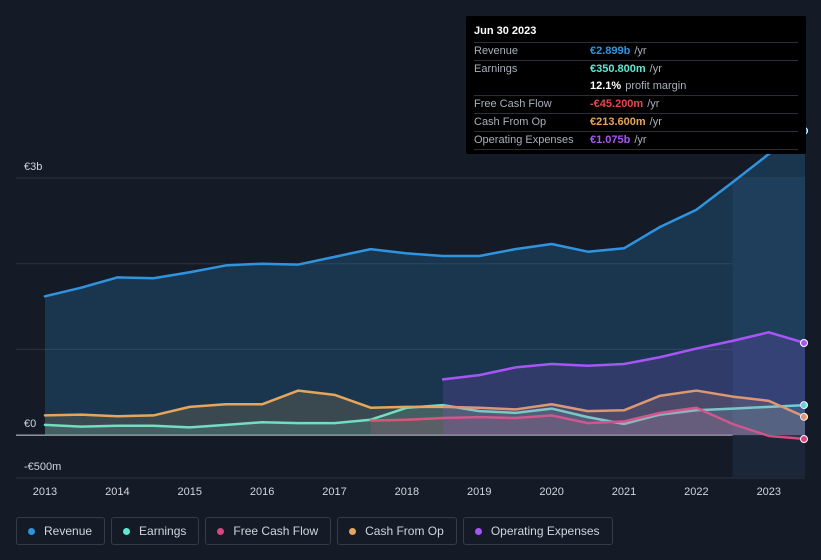 The width and height of the screenshot is (821, 560). Describe the element at coordinates (769, 492) in the screenshot. I see `x-tick-label: 2023` at that location.